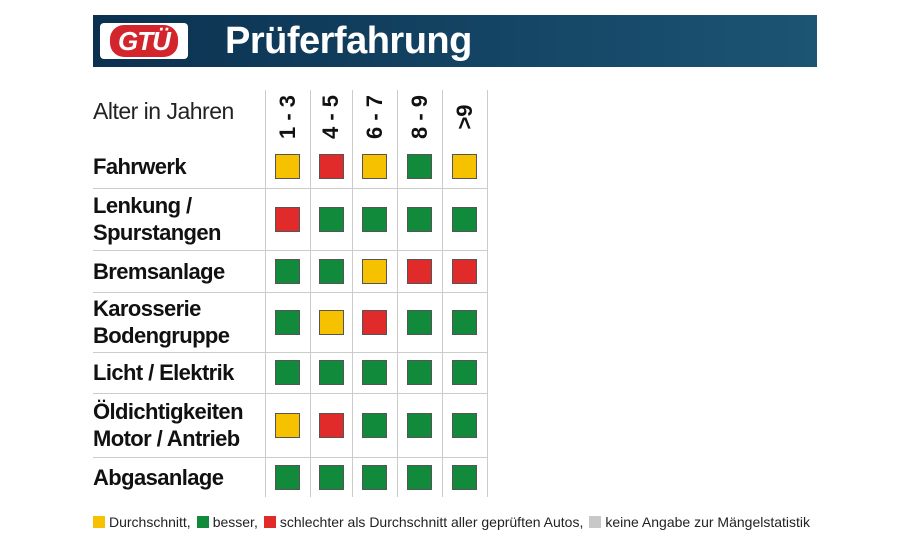  I want to click on row-label: Öldichtigkeiten Motor / Antrieb, so click(168, 425).